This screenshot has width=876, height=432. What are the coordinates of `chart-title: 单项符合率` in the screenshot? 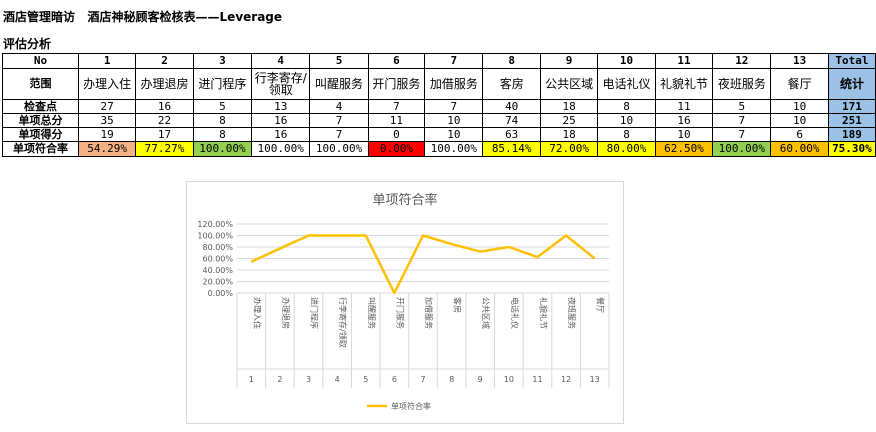 It's located at (404, 200).